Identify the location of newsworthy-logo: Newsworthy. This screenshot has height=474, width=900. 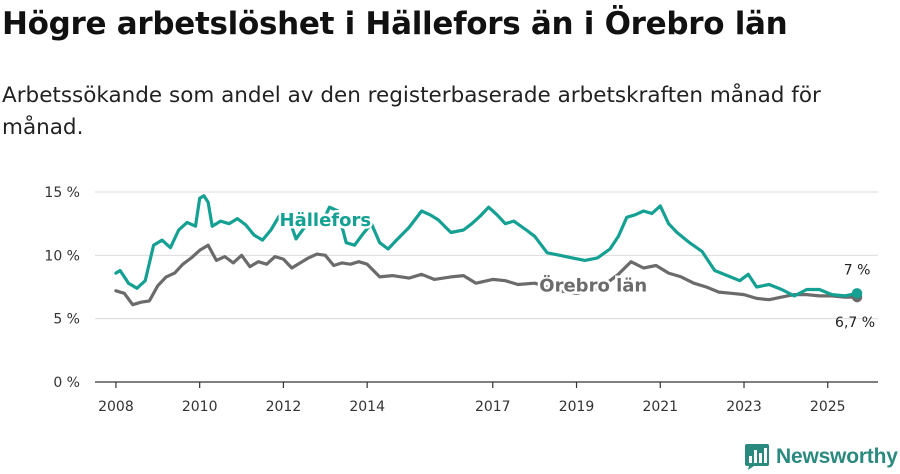
(821, 457).